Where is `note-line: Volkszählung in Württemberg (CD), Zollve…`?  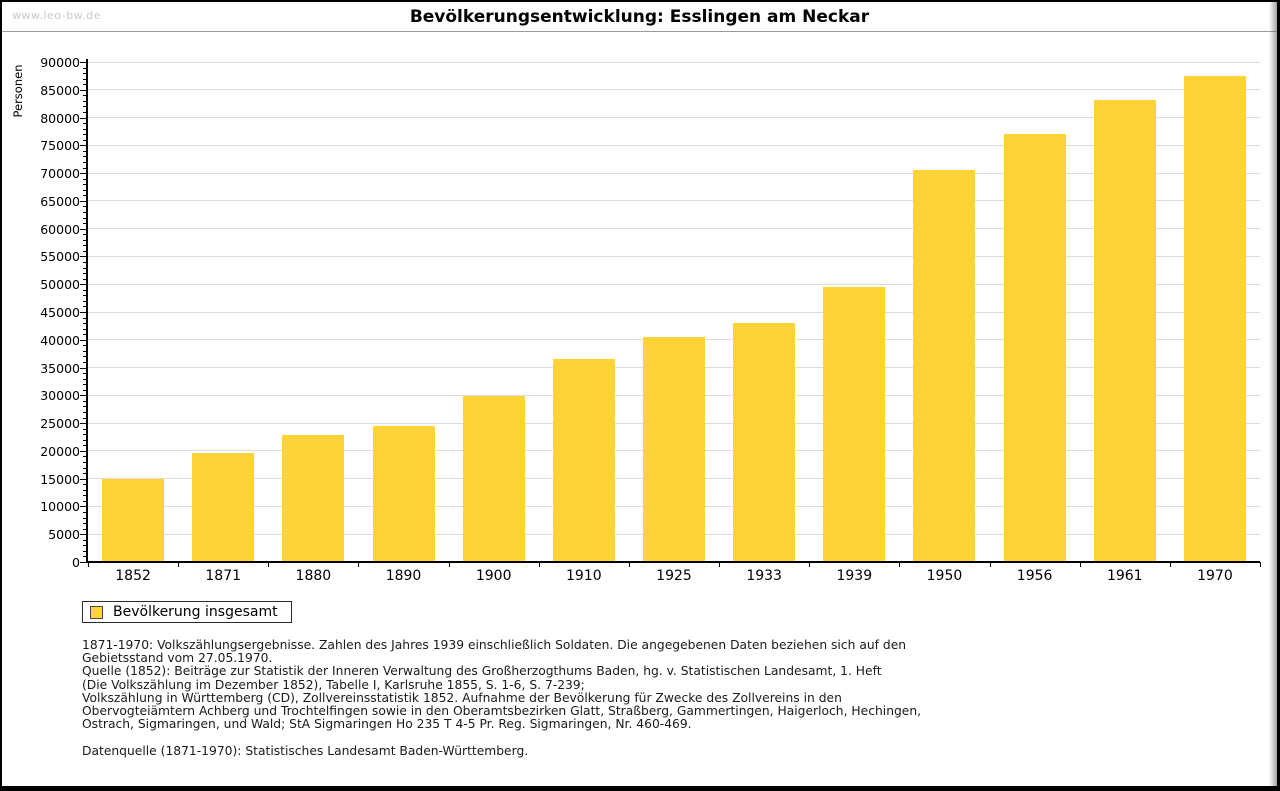
note-line: Volkszählung in Württemberg (CD), Zollve… is located at coordinates (462, 697).